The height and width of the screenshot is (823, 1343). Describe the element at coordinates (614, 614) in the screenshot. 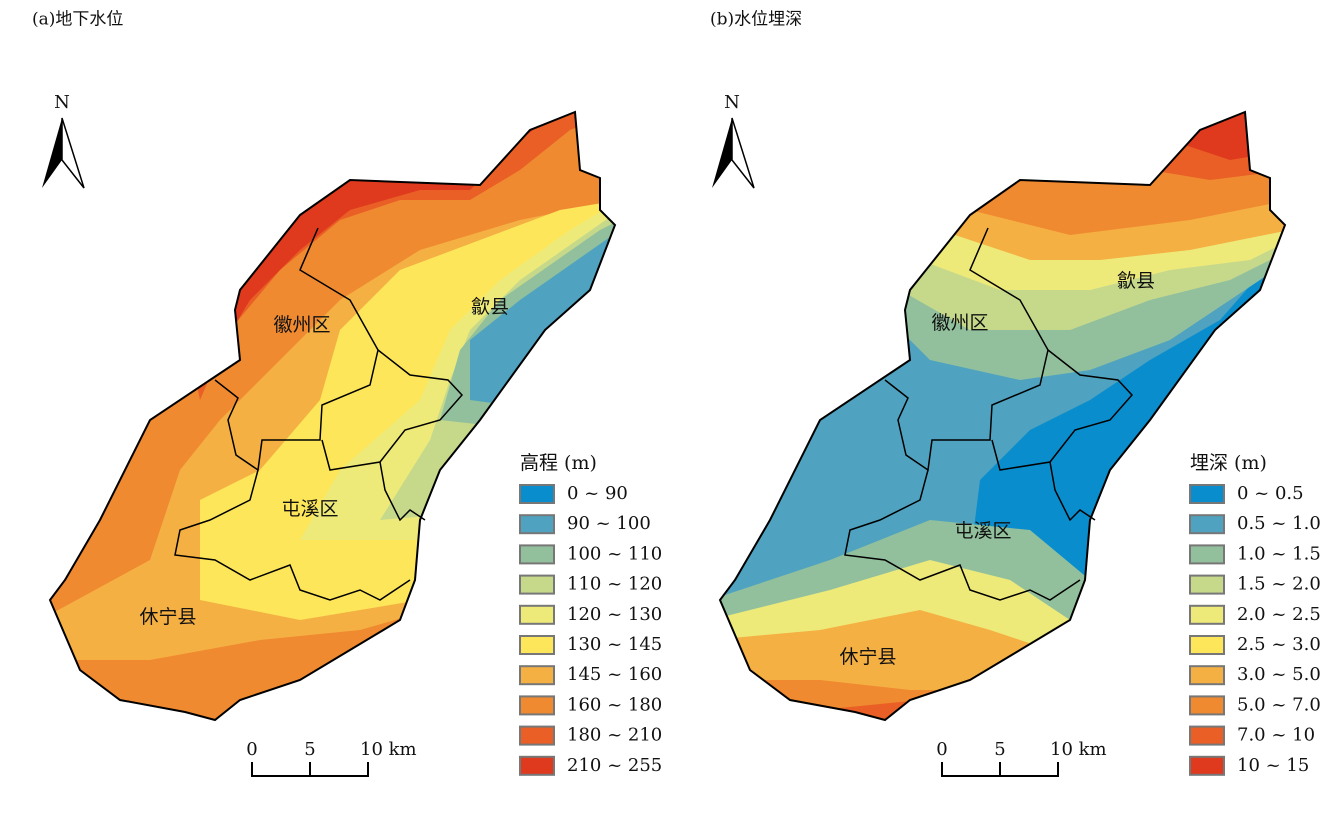

I see `legend-label: 120 ~ 130` at that location.